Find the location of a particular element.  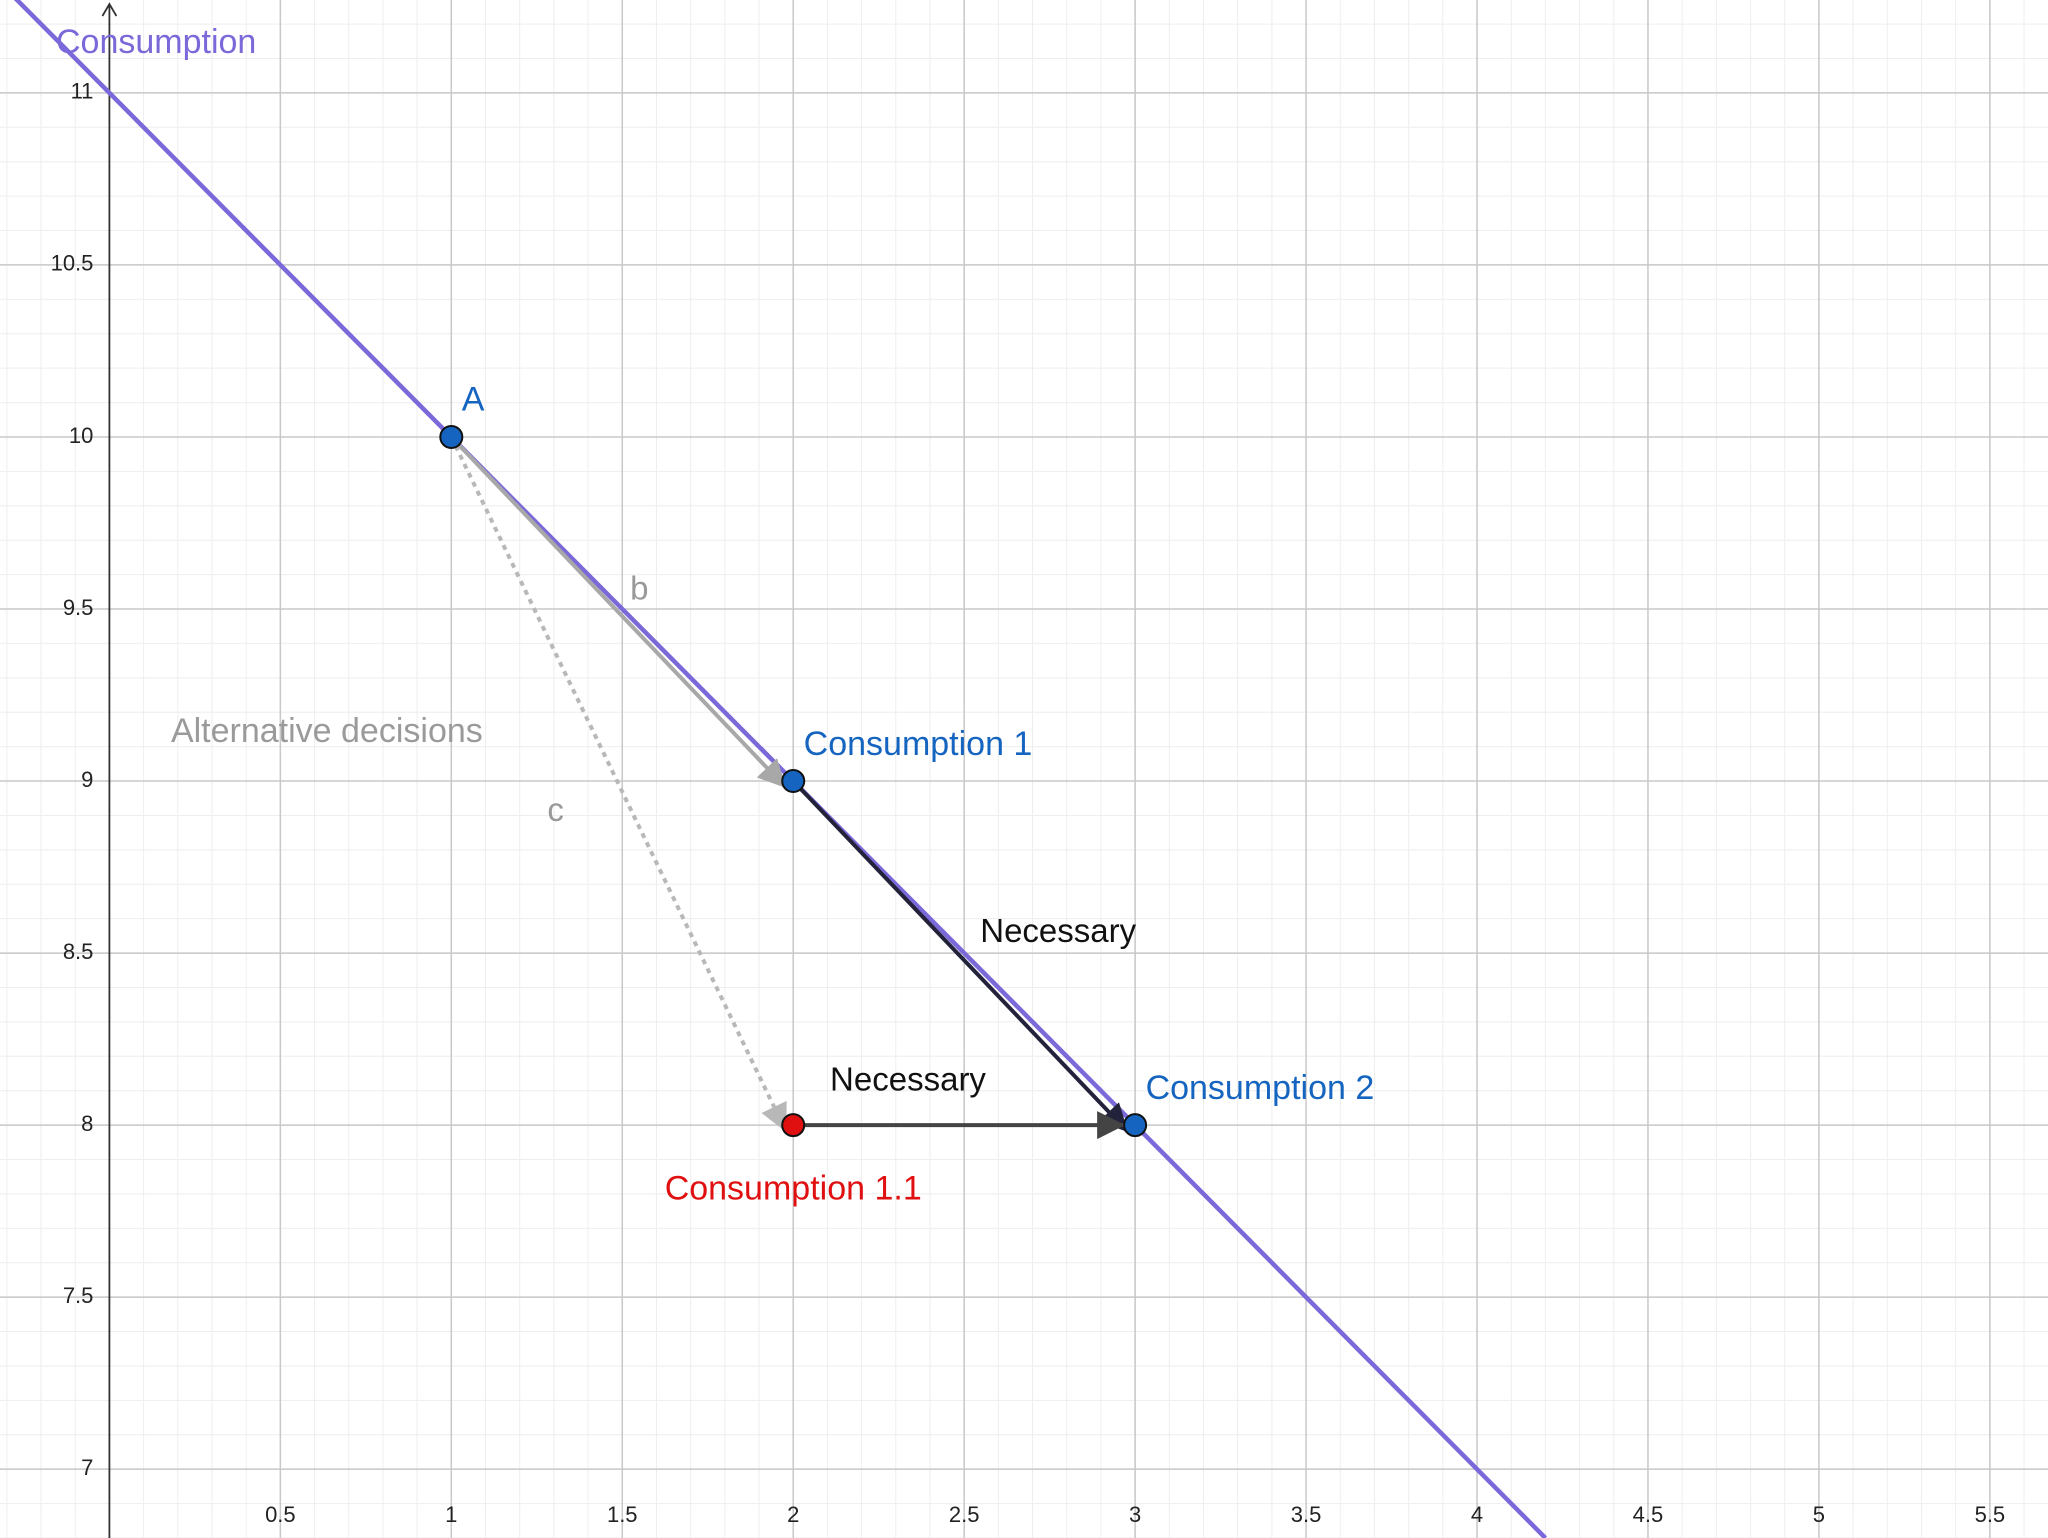

x-tick-label: 2.5 is located at coordinates (964, 1514).